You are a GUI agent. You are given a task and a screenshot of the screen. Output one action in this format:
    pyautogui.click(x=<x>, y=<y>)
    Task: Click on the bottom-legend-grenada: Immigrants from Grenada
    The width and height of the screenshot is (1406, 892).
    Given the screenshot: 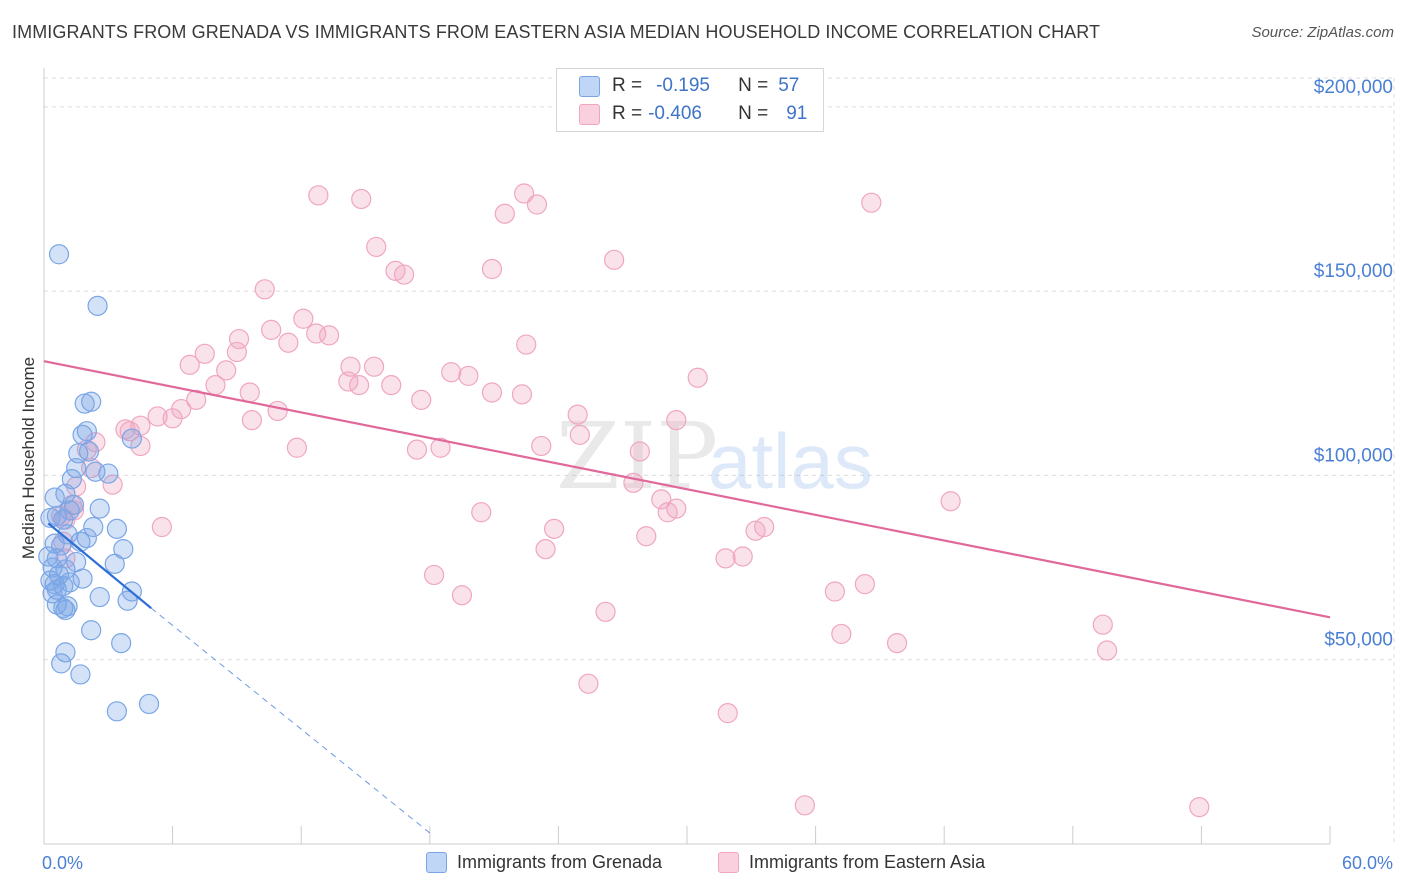 What is the action you would take?
    pyautogui.click(x=544, y=862)
    